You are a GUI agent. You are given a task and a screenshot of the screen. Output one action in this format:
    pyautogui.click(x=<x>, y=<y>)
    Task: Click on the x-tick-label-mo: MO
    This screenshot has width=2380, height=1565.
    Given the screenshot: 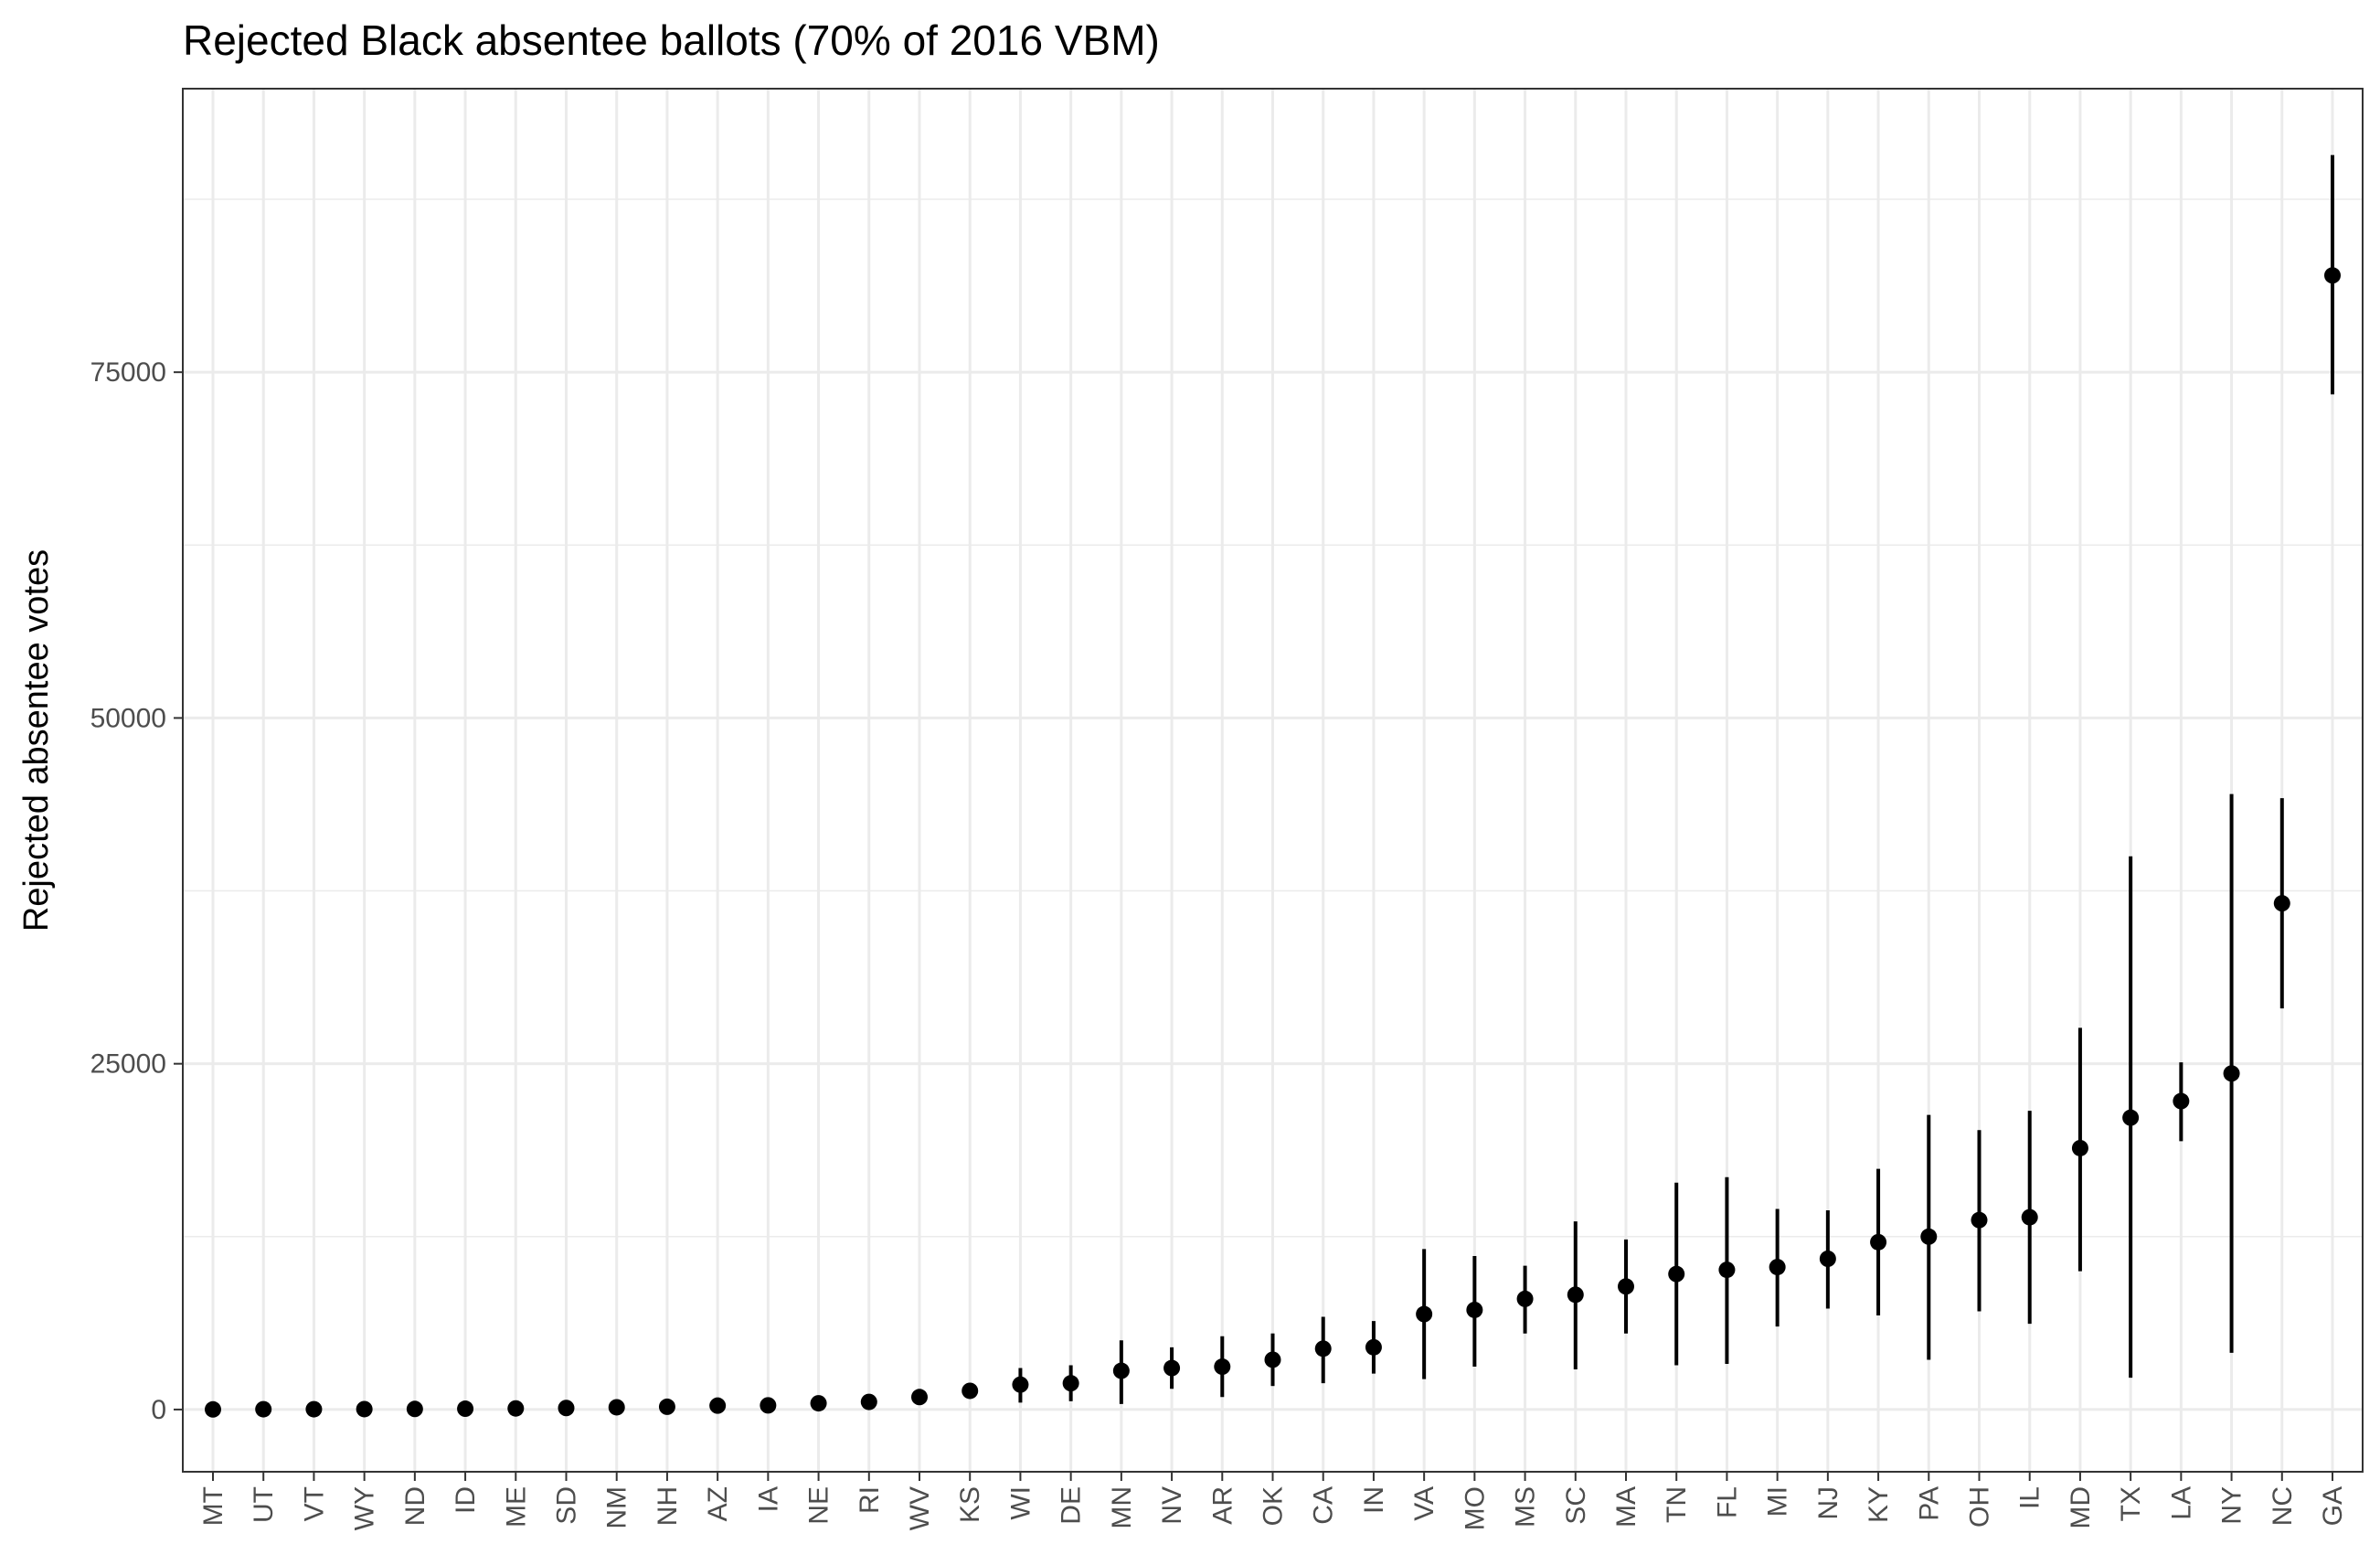 What is the action you would take?
    pyautogui.click(x=1475, y=1508)
    